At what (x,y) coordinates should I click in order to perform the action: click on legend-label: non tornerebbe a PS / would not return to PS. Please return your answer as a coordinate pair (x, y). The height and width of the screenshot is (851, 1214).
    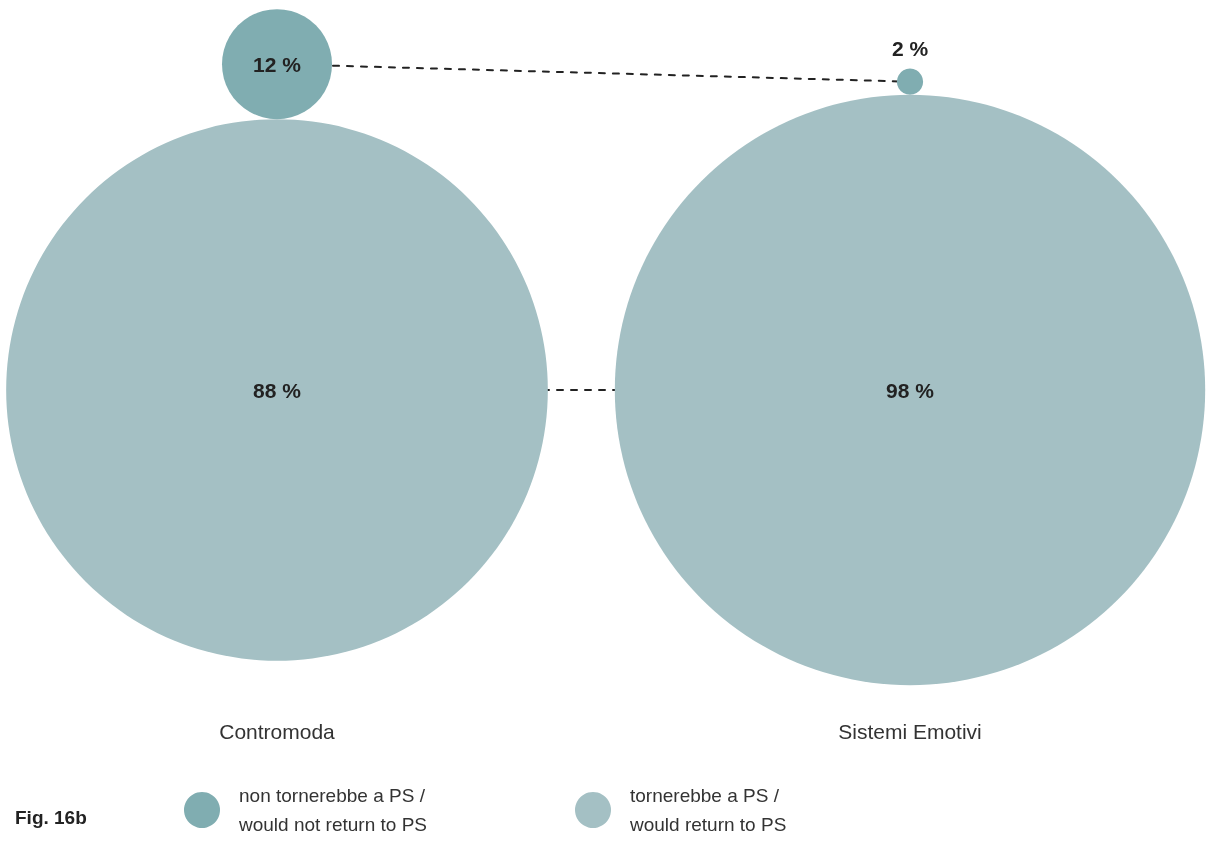
    Looking at the image, I should click on (332, 810).